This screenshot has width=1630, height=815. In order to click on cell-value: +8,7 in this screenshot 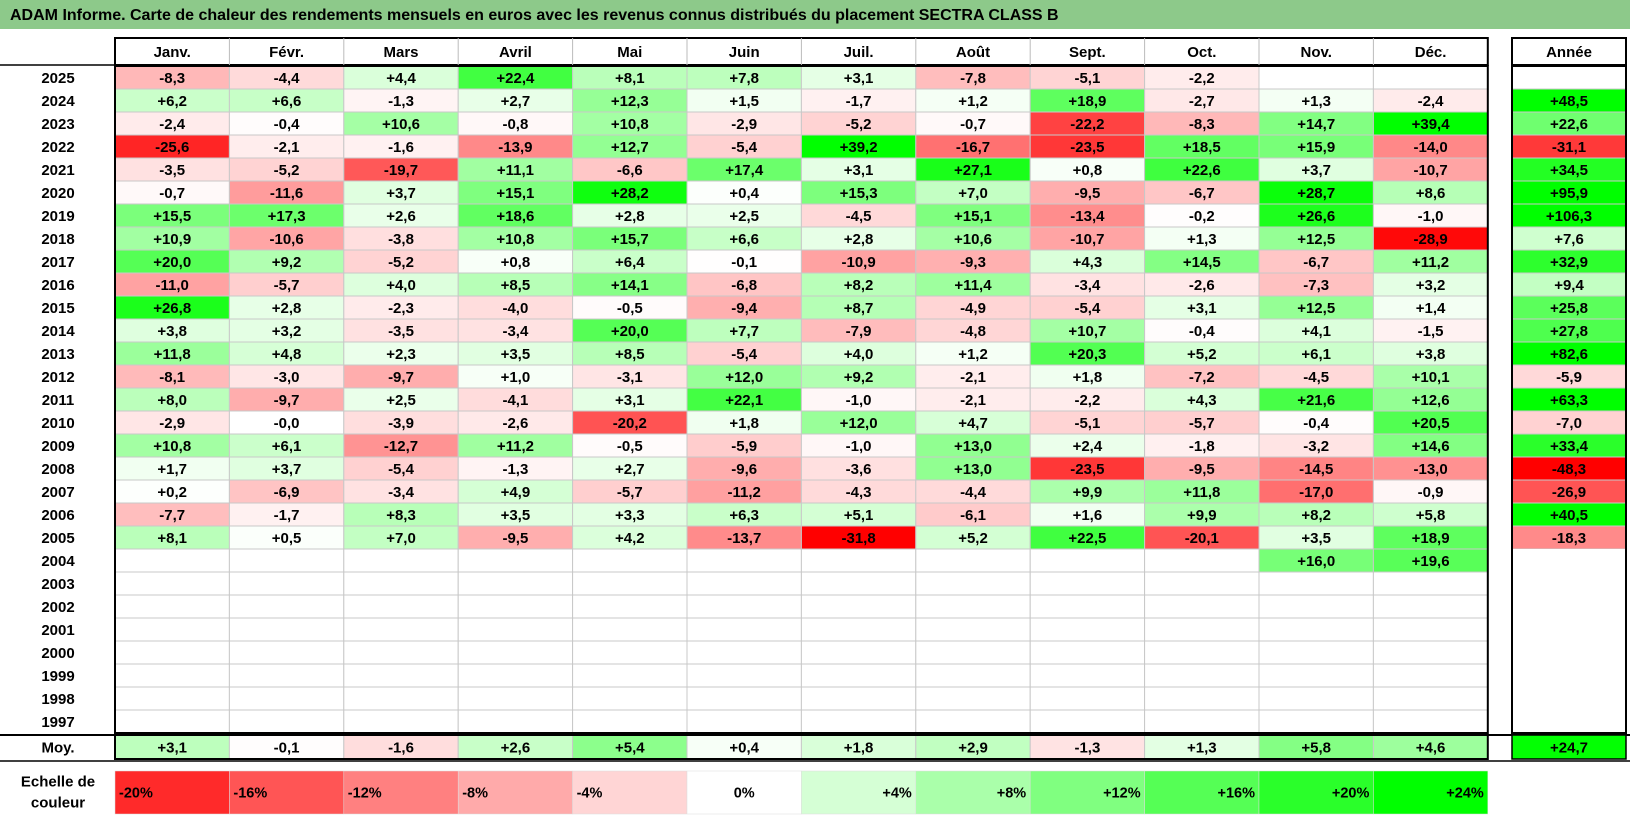, I will do `click(859, 308)`.